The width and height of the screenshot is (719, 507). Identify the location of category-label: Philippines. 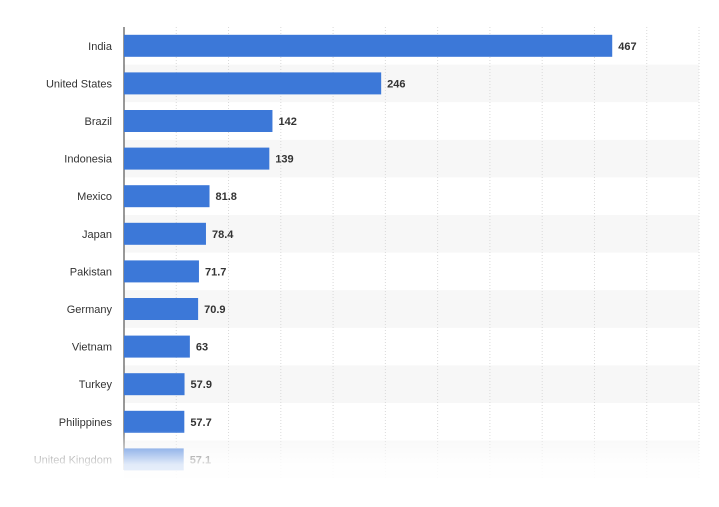
(86, 423).